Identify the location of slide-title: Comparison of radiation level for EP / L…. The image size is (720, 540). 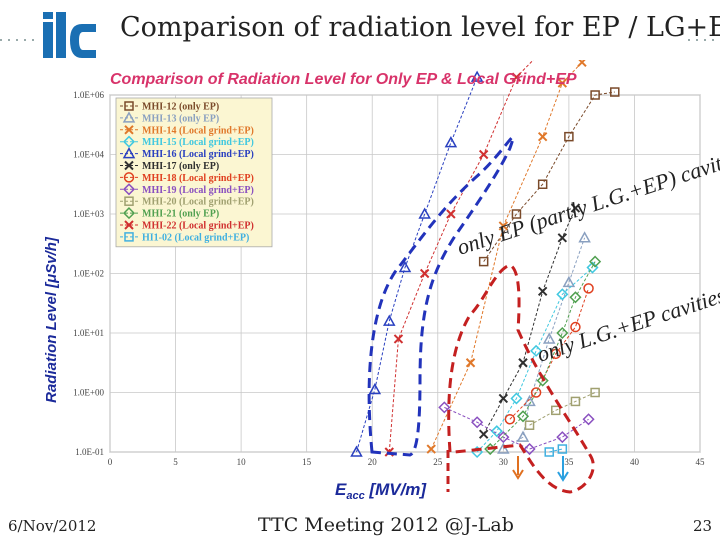
(420, 27).